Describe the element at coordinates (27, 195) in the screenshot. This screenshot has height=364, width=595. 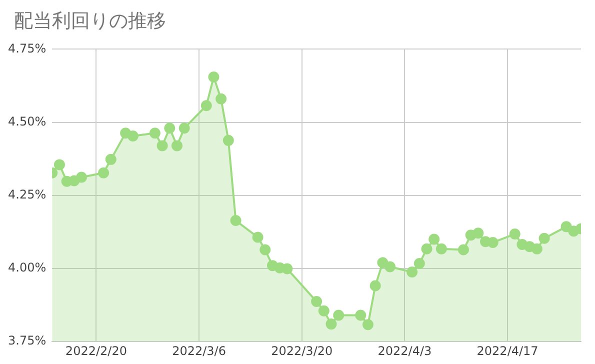
I see `y-tick-label: 4.25%` at that location.